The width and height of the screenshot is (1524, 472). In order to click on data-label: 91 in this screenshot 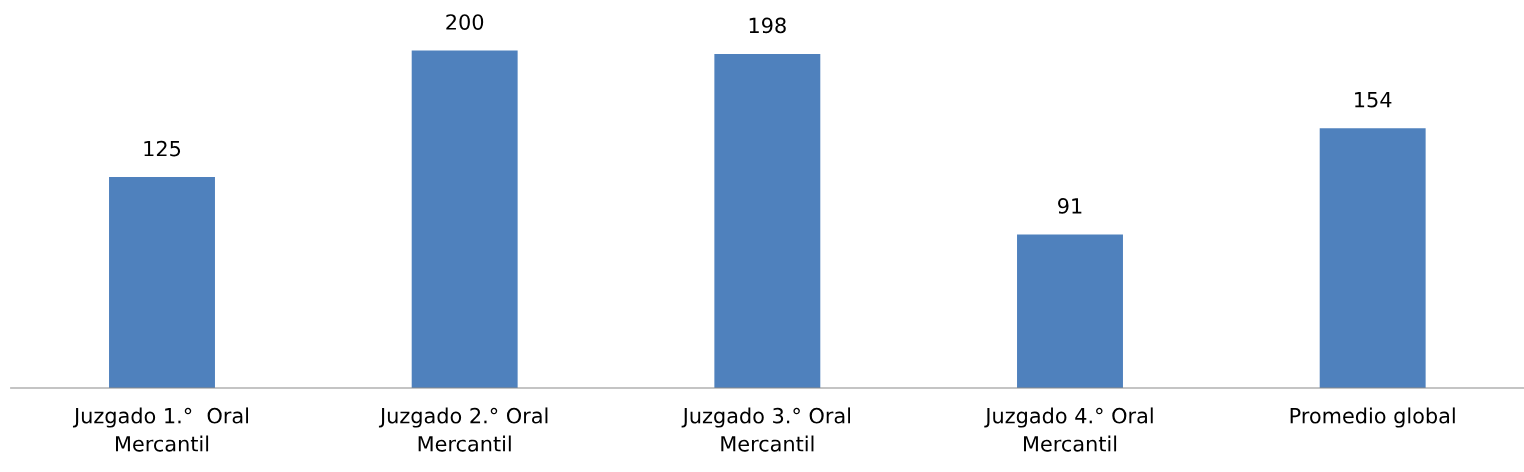, I will do `click(1070, 206)`.